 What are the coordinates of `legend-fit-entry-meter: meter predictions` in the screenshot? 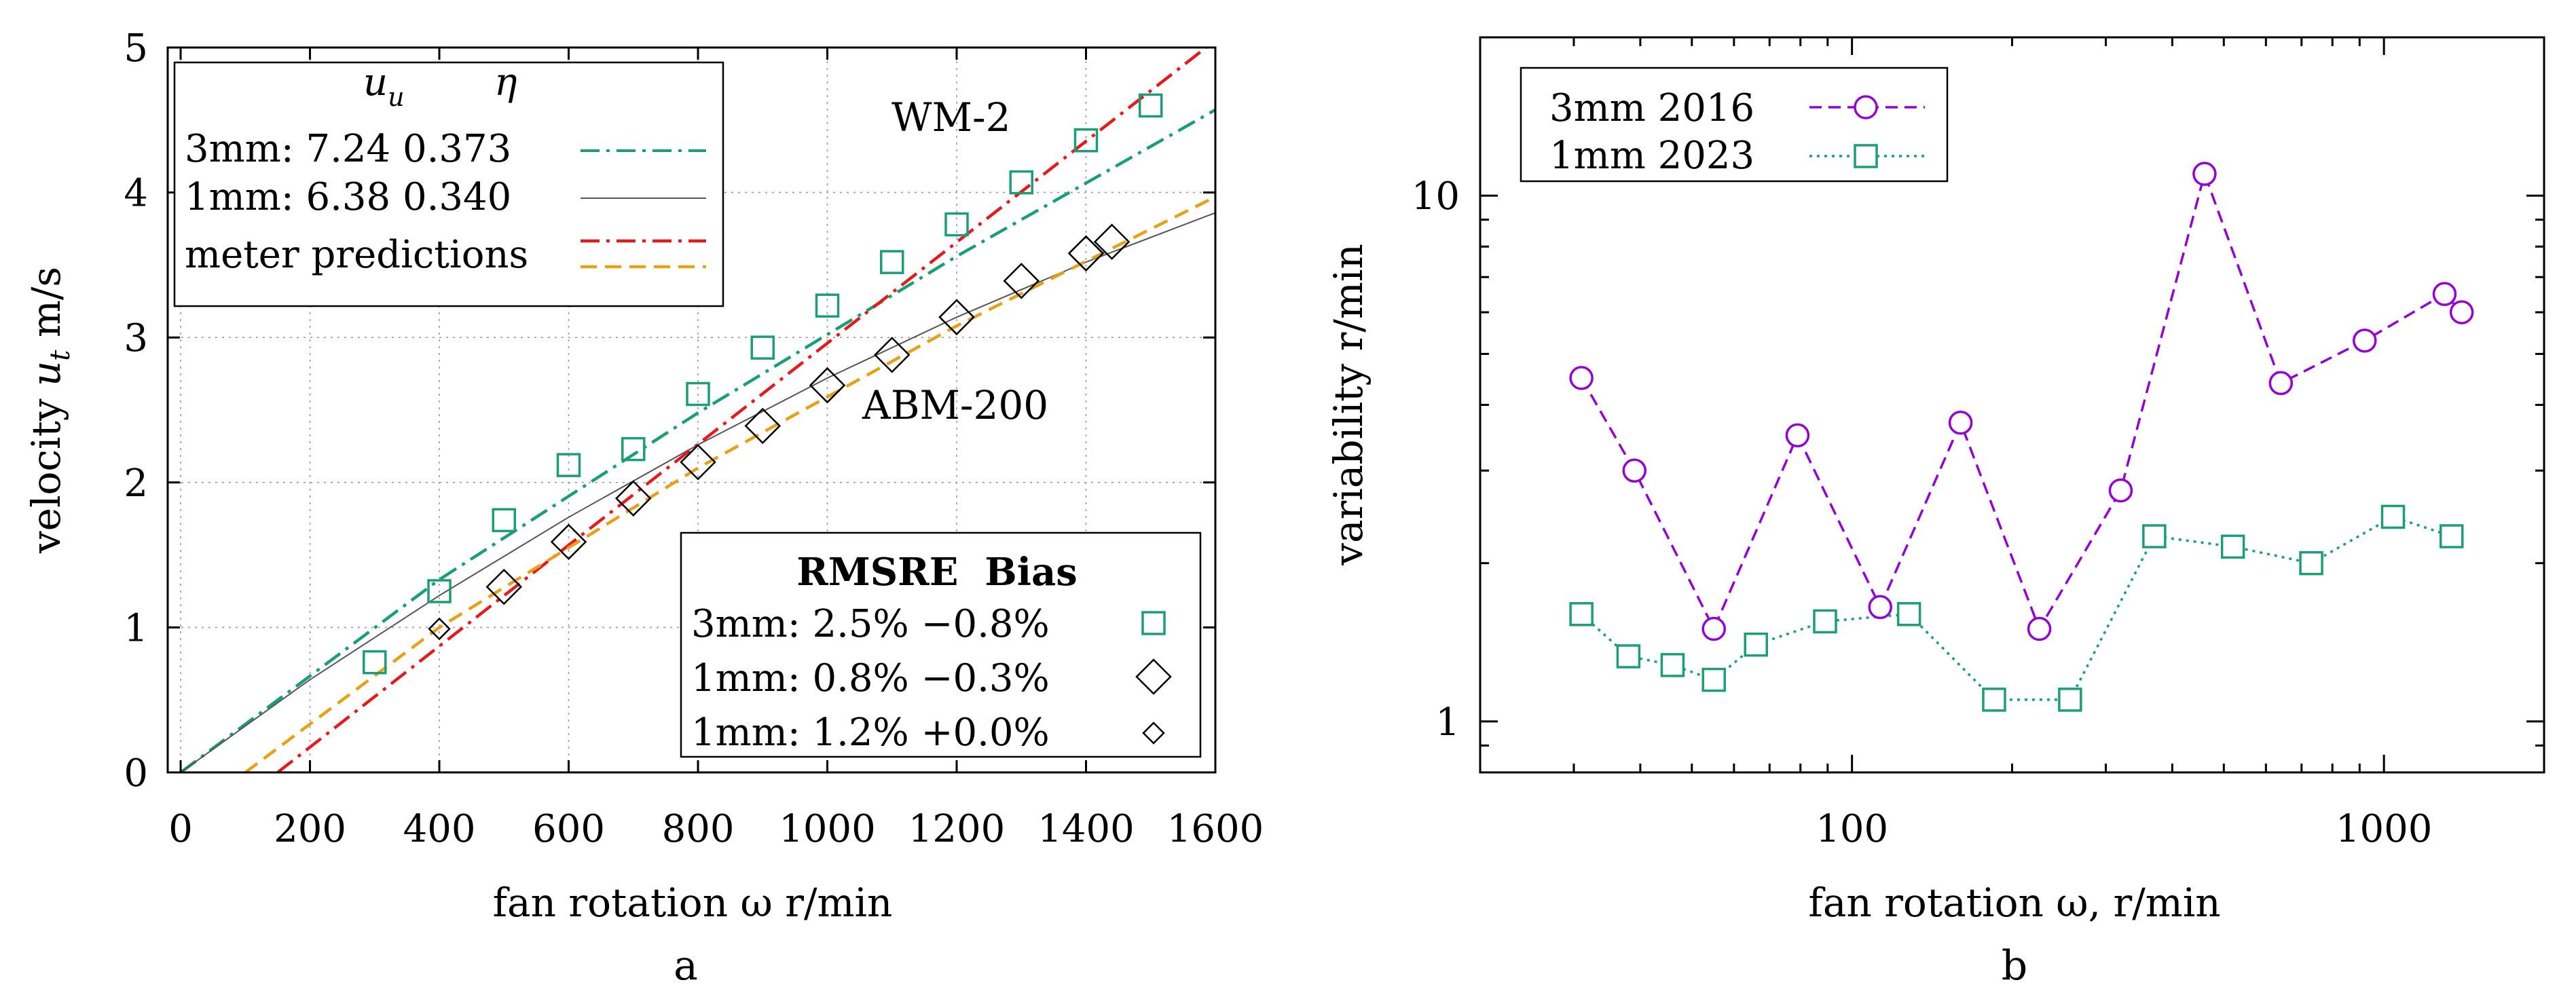 It's located at (356, 255).